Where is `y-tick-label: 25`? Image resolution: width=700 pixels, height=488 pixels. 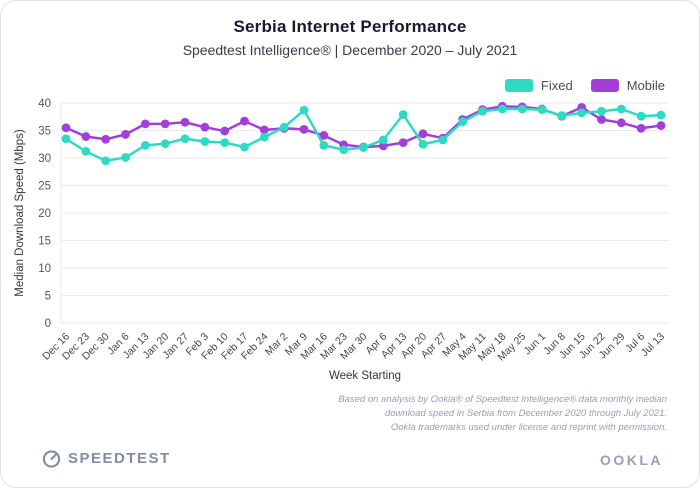
y-tick-label: 25 is located at coordinates (44, 187).